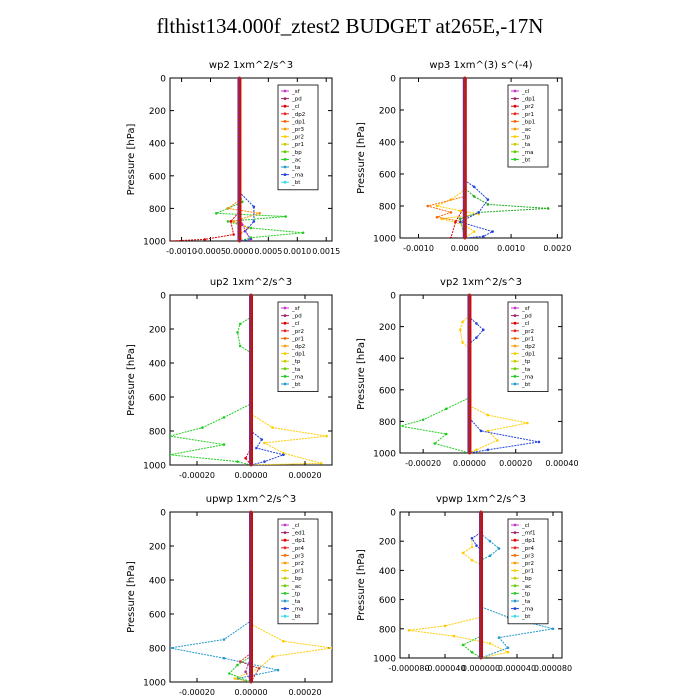  Describe the element at coordinates (251, 65) in the screenshot. I see `chart-title: wp2 1xm^2/s^3` at that location.